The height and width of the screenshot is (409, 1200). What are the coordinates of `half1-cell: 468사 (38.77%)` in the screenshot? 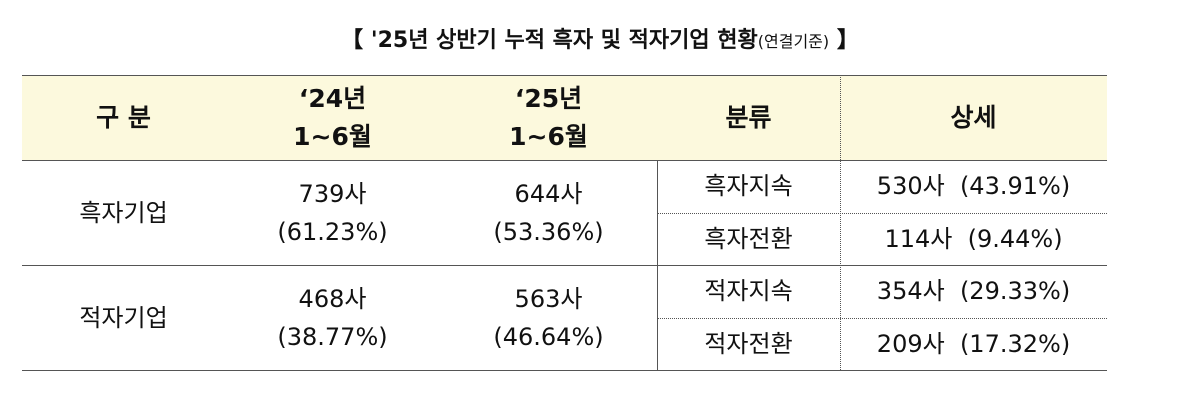 It's located at (332, 317).